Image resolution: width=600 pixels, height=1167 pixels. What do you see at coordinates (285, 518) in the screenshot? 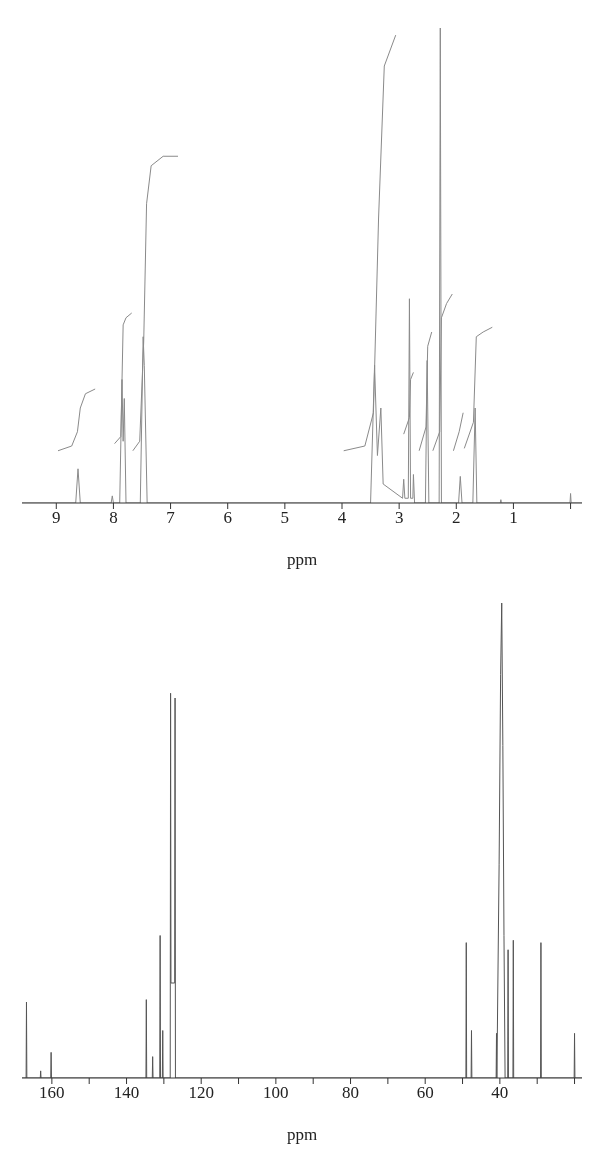
I see `x-tick-label: 5` at bounding box center [285, 518].